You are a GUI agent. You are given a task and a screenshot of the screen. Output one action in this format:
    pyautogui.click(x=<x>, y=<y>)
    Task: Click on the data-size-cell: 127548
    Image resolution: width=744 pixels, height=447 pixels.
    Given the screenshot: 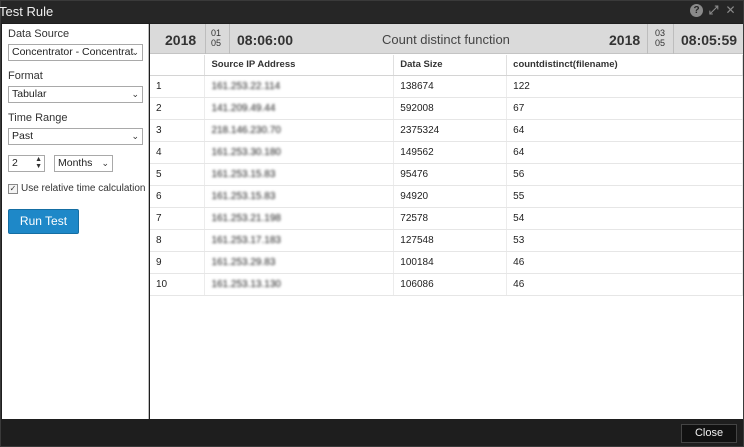 What is the action you would take?
    pyautogui.click(x=450, y=240)
    